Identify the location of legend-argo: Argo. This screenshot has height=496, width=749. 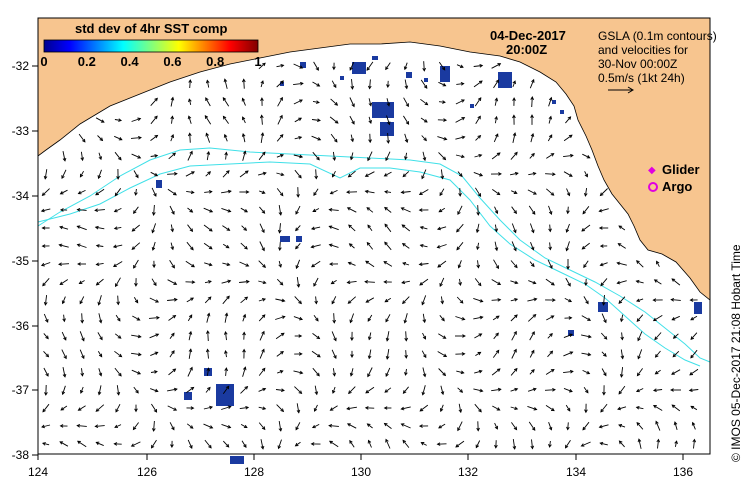
(677, 186).